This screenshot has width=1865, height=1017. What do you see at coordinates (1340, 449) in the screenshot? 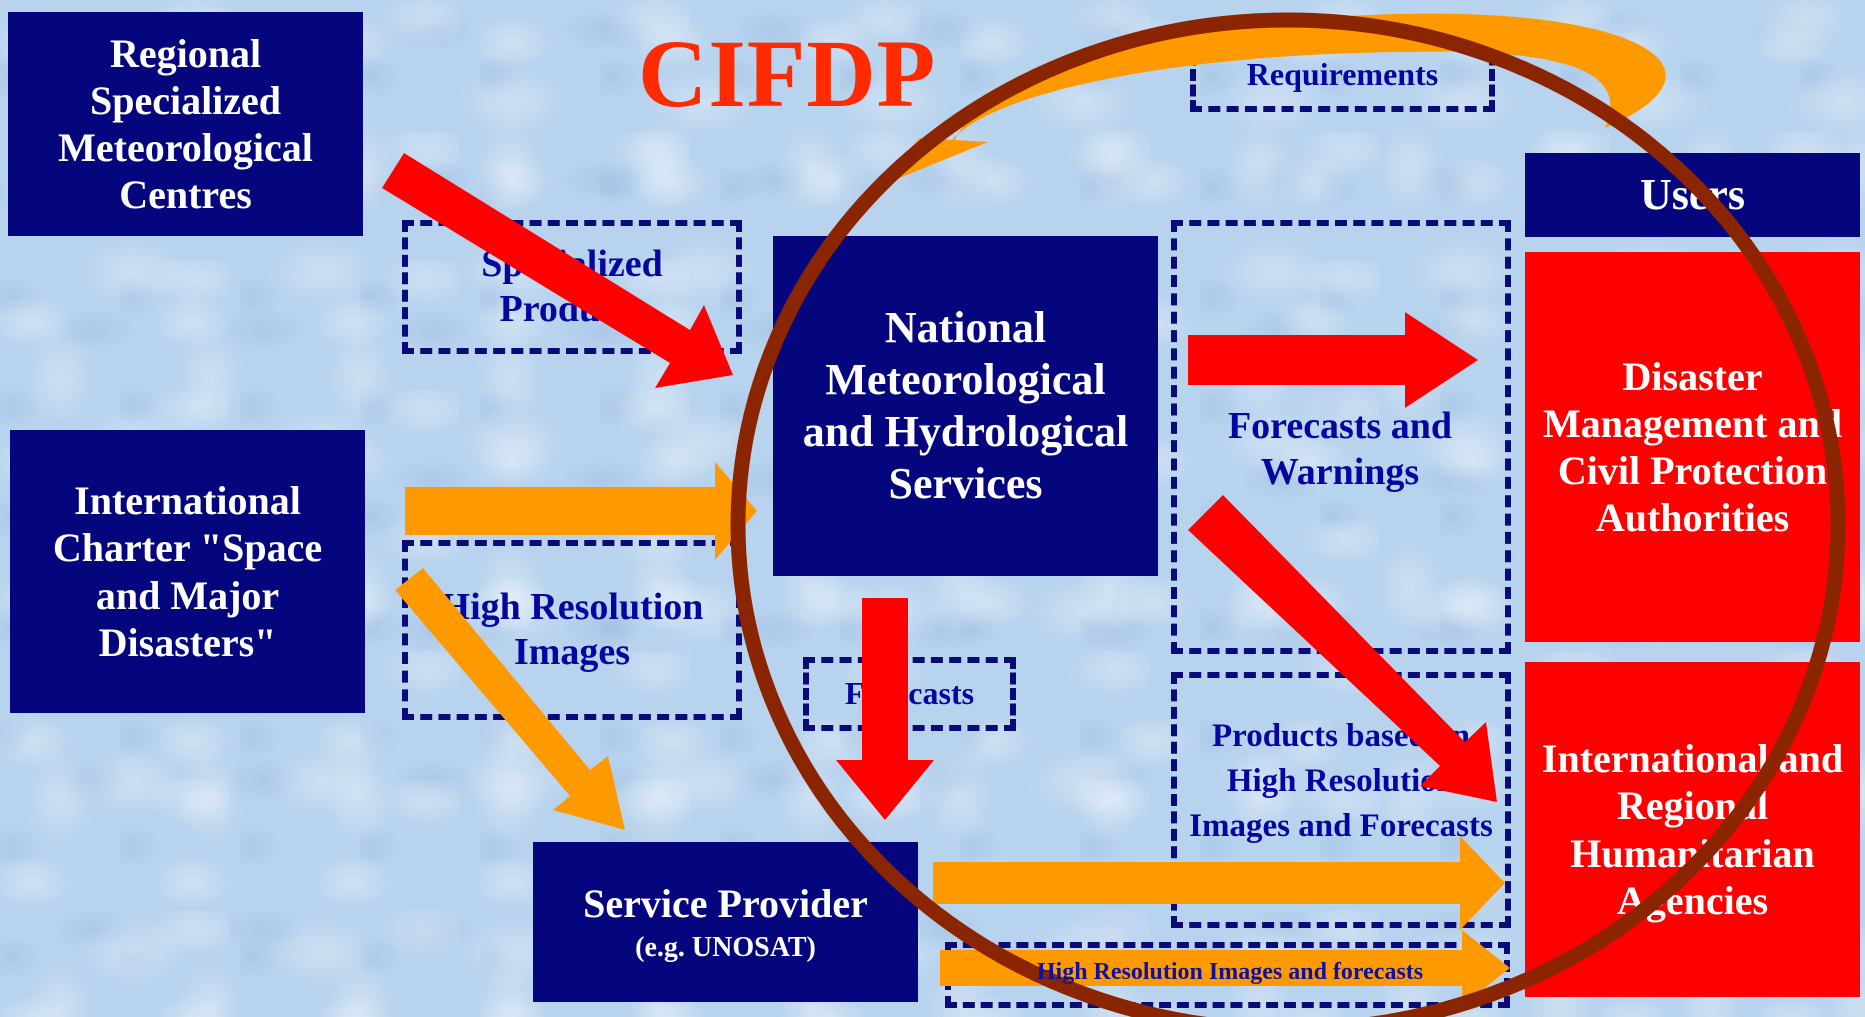
I see `forecasts-warnings-label: Forecasts and Warnings` at bounding box center [1340, 449].